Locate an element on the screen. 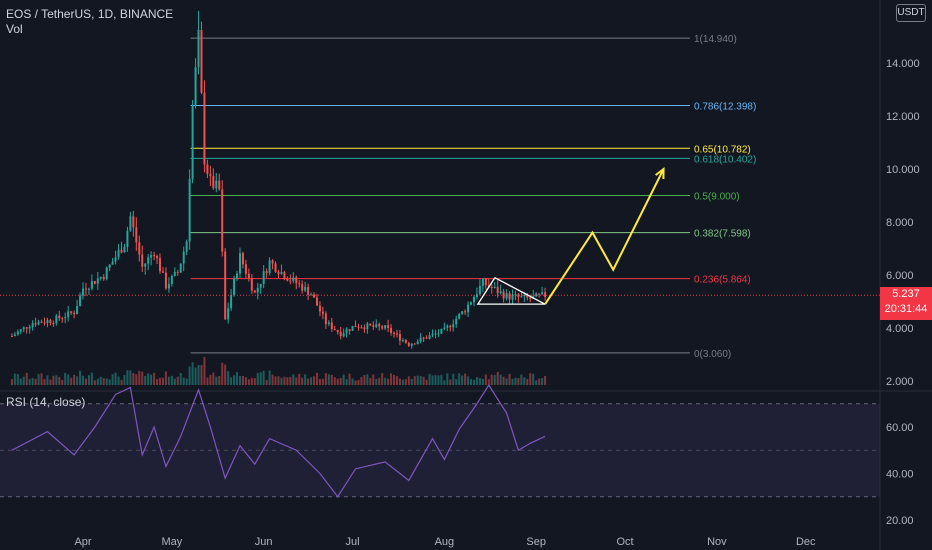 The width and height of the screenshot is (932, 550). volume-bars is located at coordinates (278, 371).